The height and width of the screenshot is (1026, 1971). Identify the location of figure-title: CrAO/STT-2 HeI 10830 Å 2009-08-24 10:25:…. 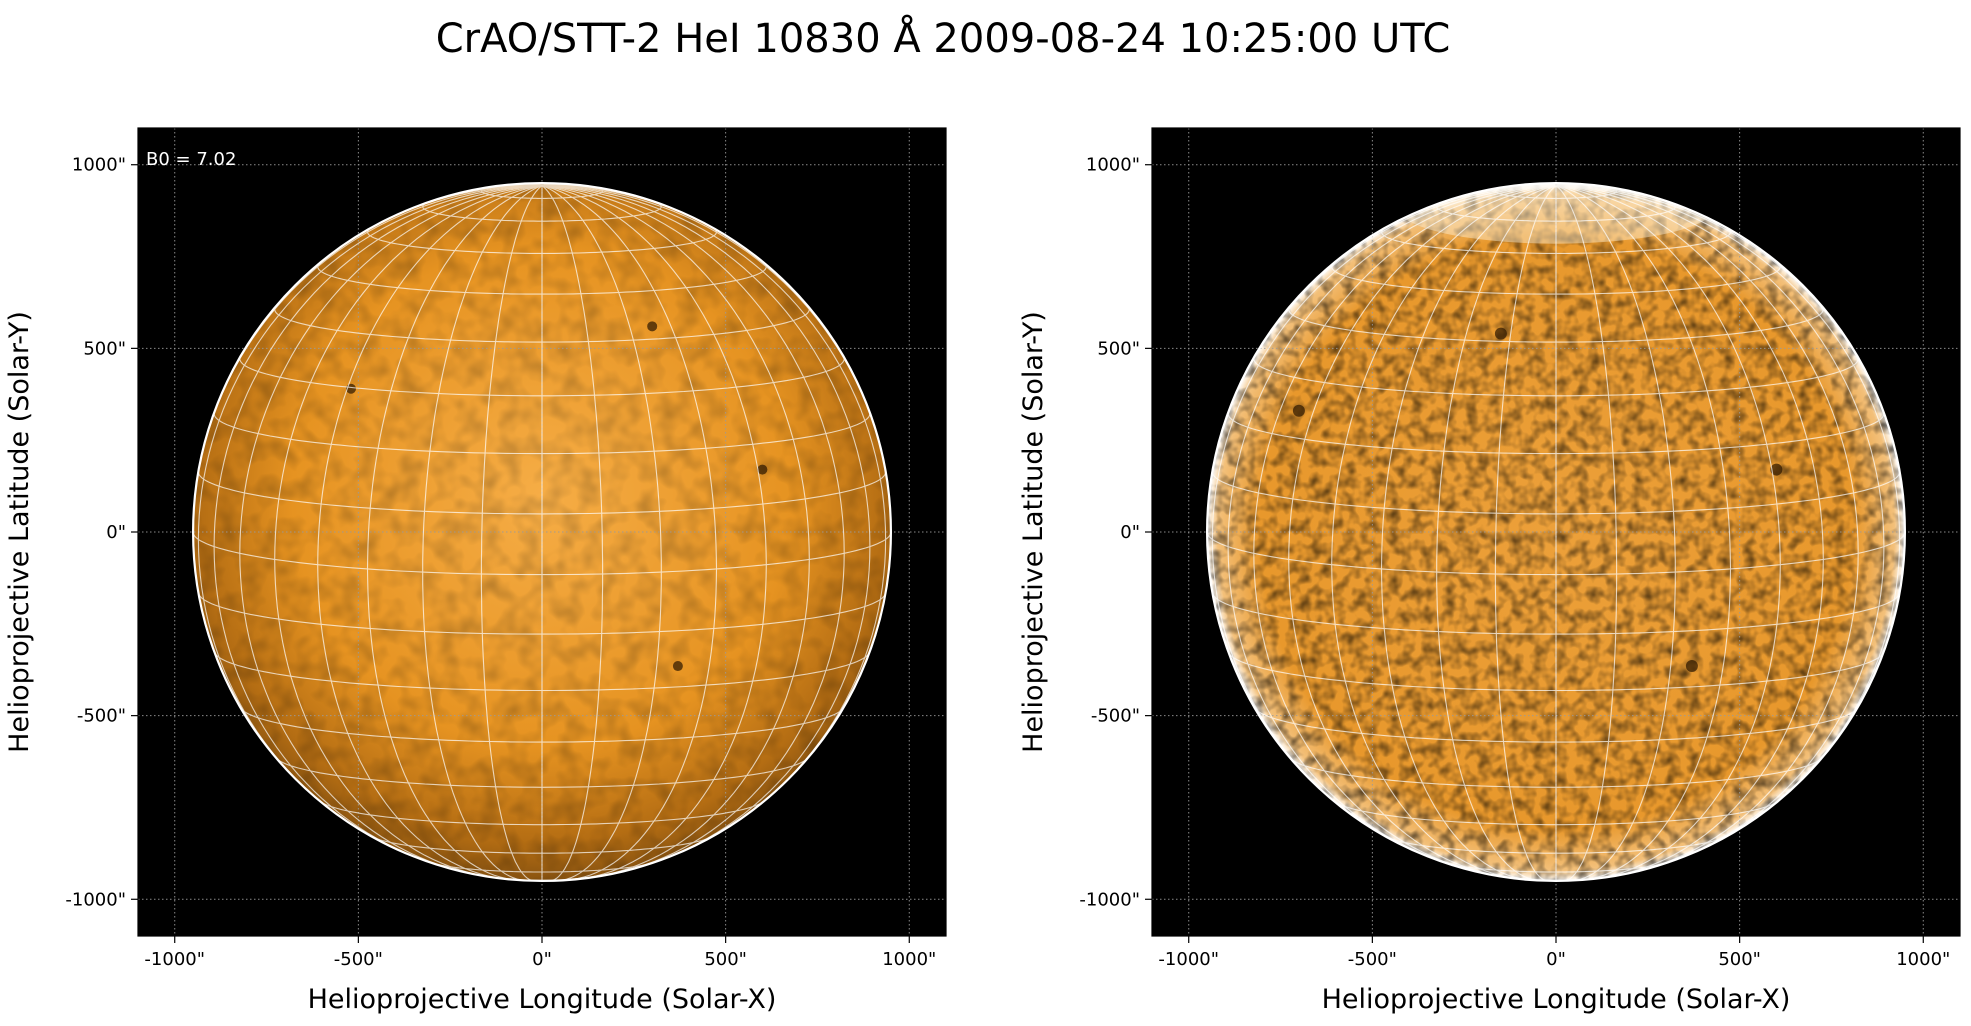
(943, 38).